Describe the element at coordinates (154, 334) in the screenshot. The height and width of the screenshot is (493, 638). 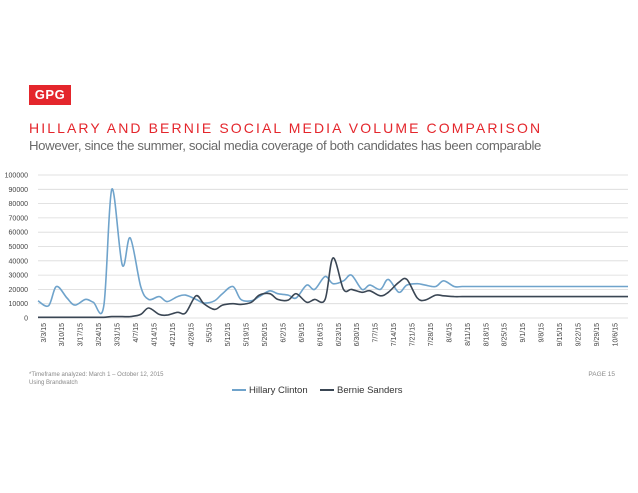
I see `x-tick-label: 4/14/15` at that location.